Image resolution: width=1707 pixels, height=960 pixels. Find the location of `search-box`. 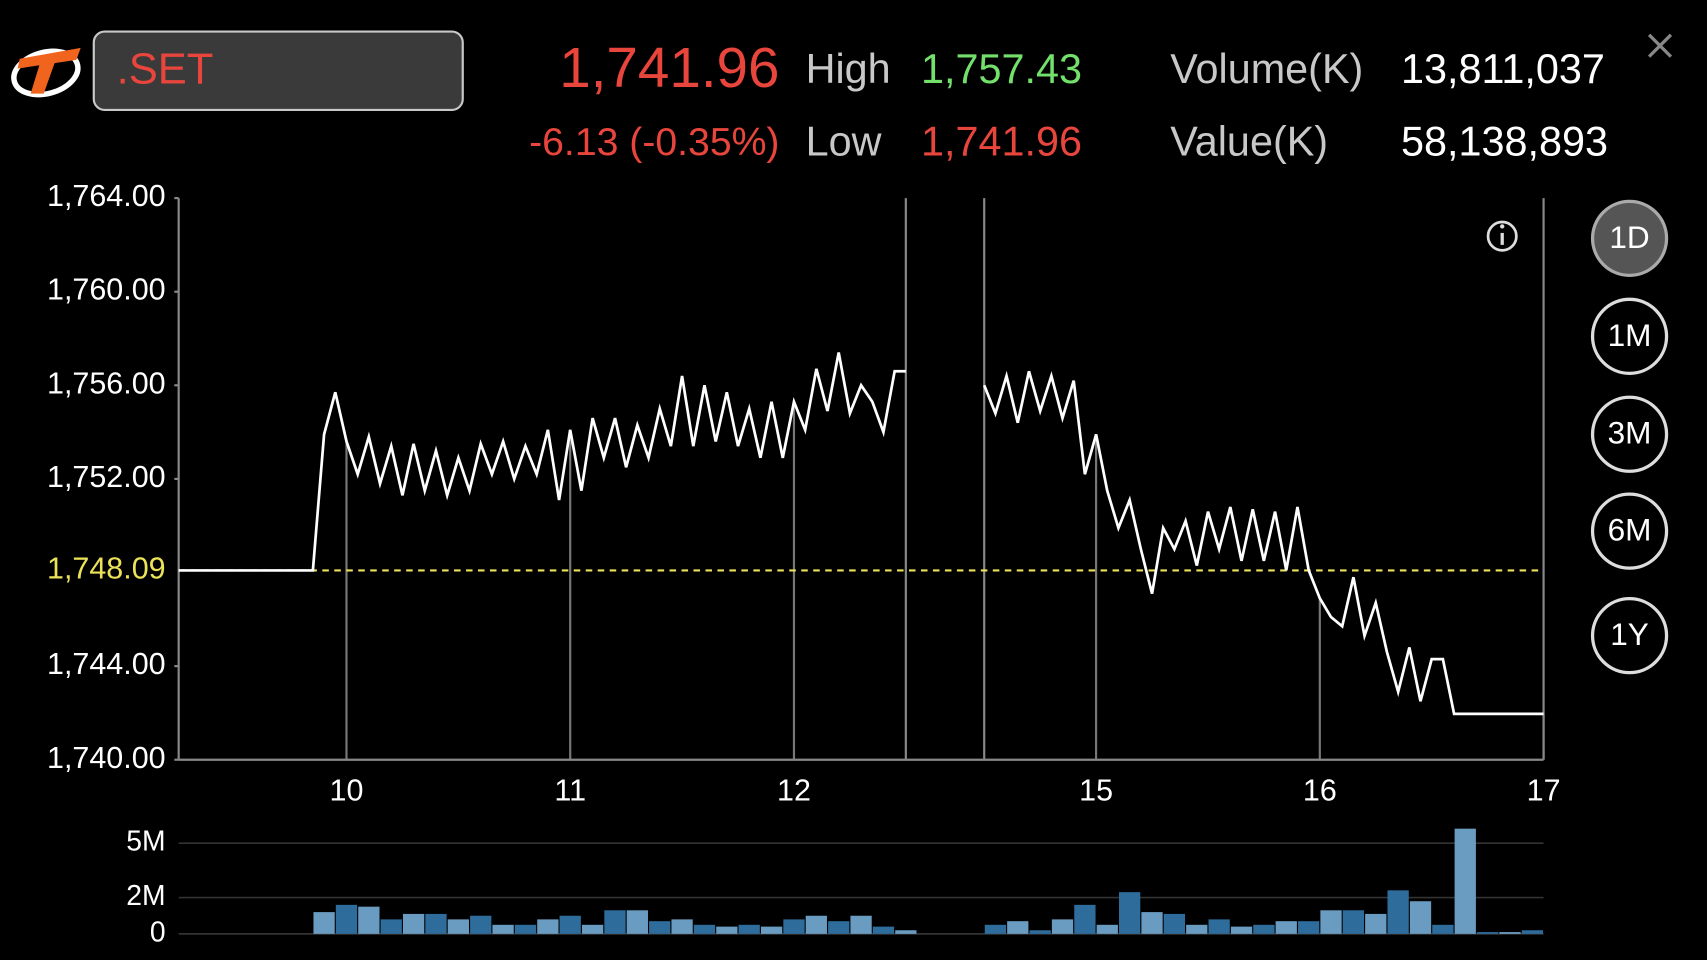

search-box is located at coordinates (278, 71).